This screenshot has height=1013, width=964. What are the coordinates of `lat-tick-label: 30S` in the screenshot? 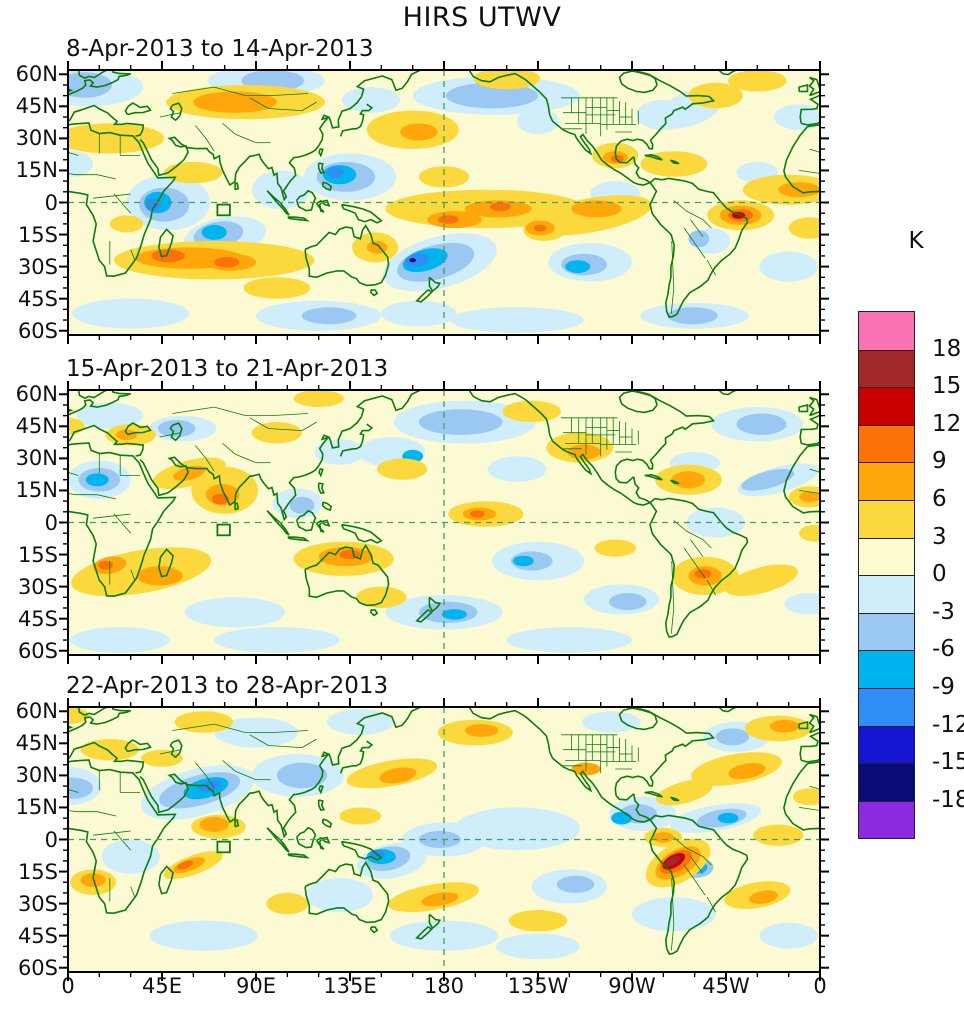 It's located at (37, 586).